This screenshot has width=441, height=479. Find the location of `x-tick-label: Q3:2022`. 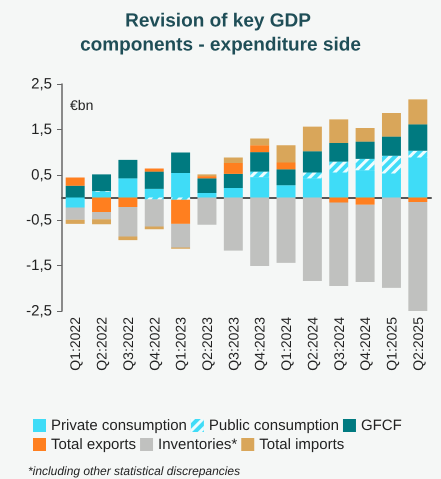

x-tick-label: Q3:2022 is located at coordinates (128, 343).